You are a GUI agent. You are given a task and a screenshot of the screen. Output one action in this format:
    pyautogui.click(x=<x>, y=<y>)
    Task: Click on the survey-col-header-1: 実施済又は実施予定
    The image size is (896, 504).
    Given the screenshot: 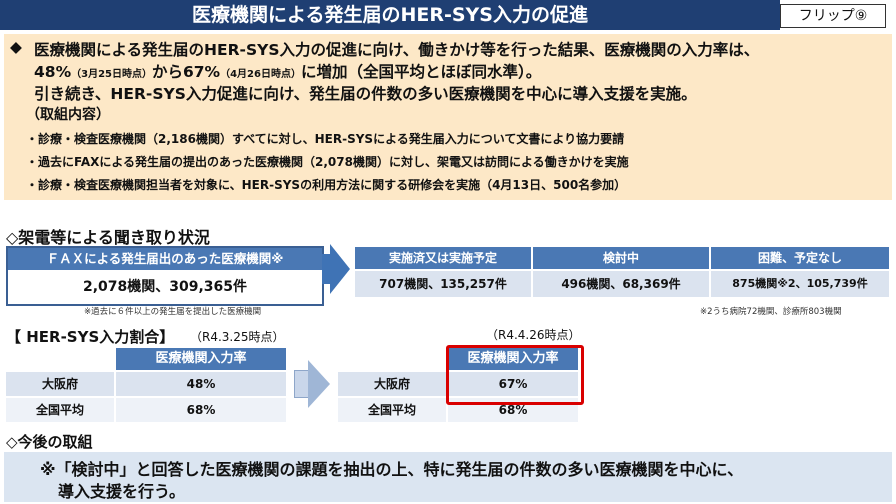 What is the action you would take?
    pyautogui.click(x=443, y=258)
    